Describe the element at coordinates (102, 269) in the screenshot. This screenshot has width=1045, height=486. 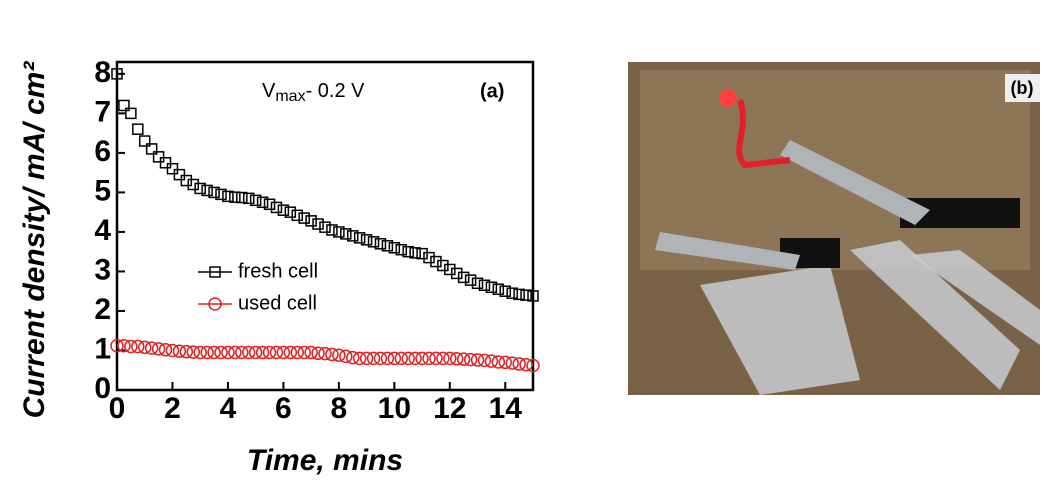
I see `y-tick-label: 3` at that location.